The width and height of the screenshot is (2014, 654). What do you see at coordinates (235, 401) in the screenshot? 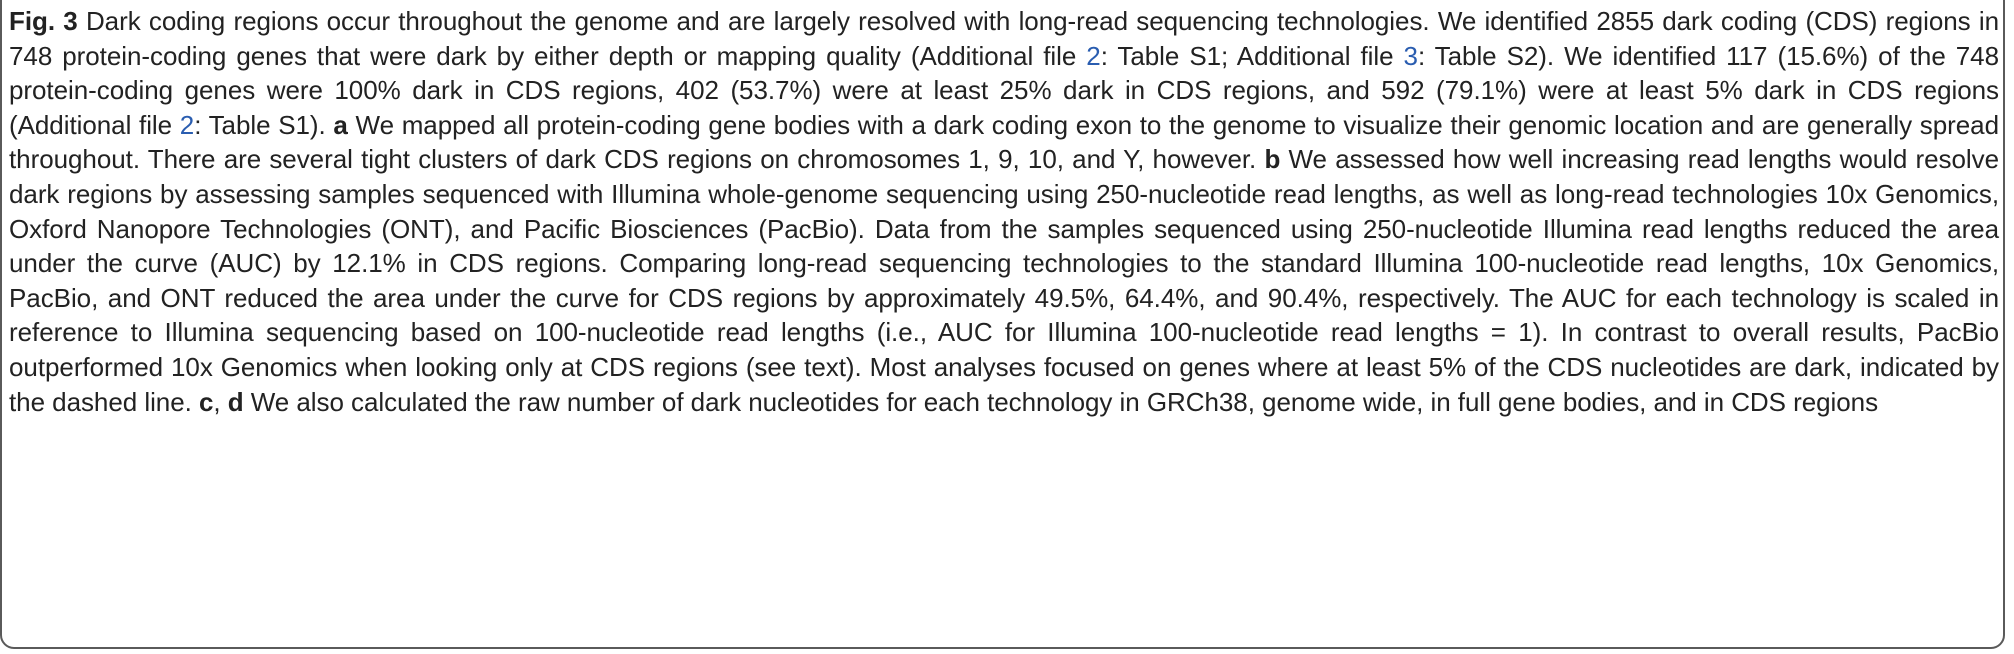
I see `panel-label-d: d` at bounding box center [235, 401].